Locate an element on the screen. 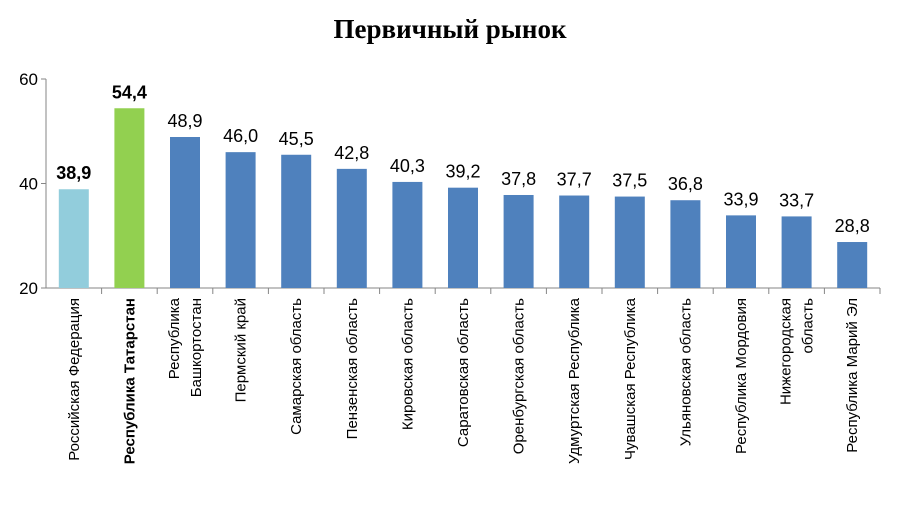 The image size is (900, 526). category-label-line: Самарская область is located at coordinates (296, 366).